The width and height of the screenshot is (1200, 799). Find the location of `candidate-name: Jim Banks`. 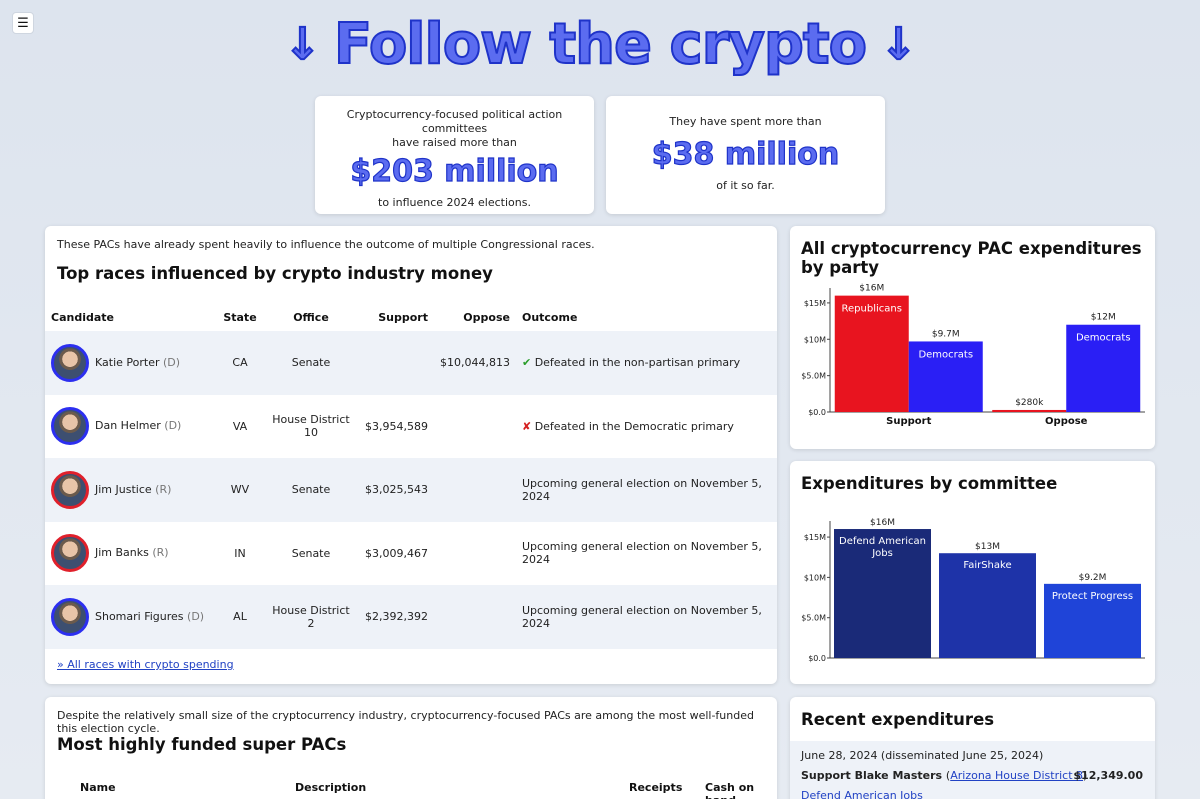

candidate-name: Jim Banks is located at coordinates (122, 553).